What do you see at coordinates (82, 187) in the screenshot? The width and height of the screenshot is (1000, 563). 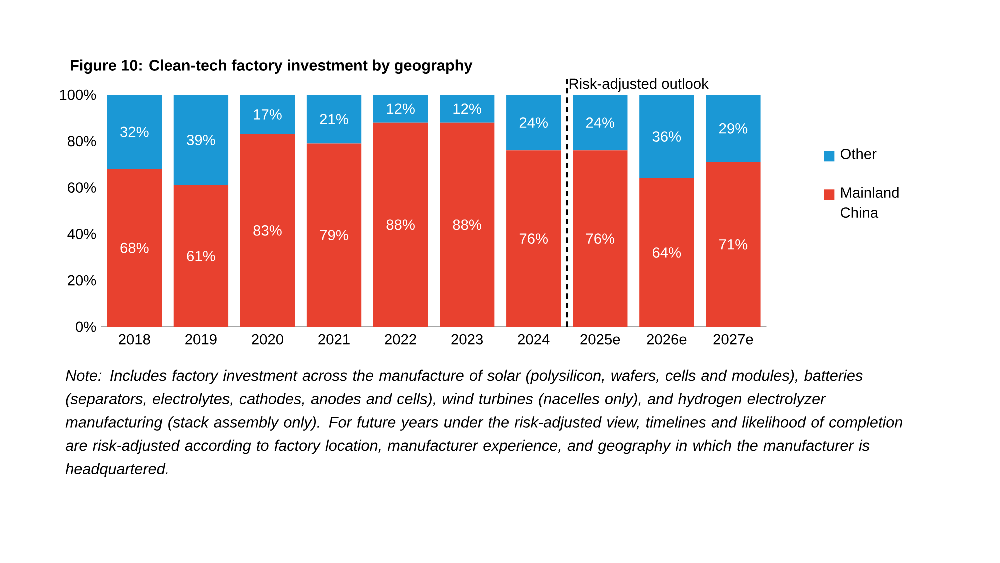 I see `y-tick-label: 60%` at bounding box center [82, 187].